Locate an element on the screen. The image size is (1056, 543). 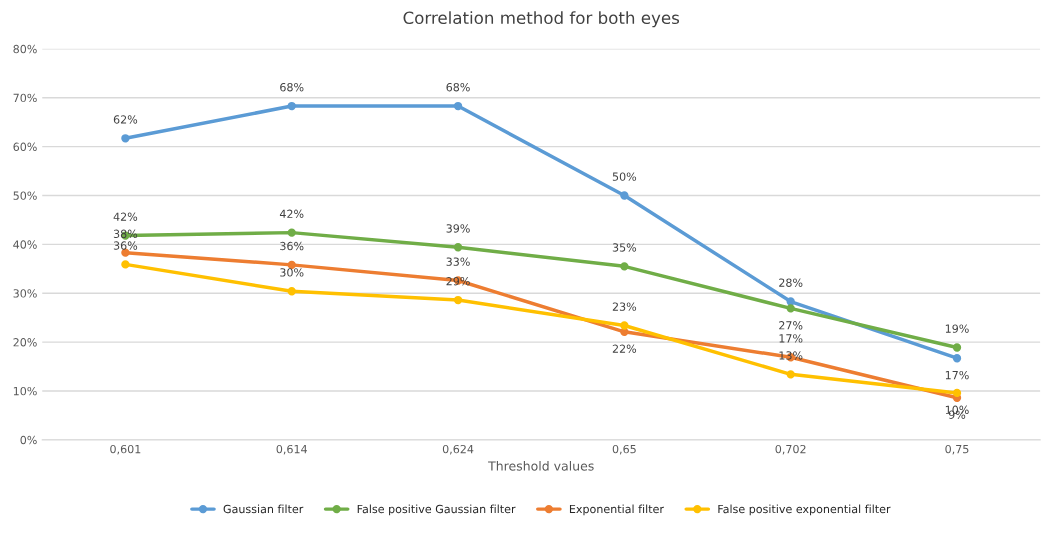
chart-title: Correlation method for both eyes is located at coordinates (541, 19).